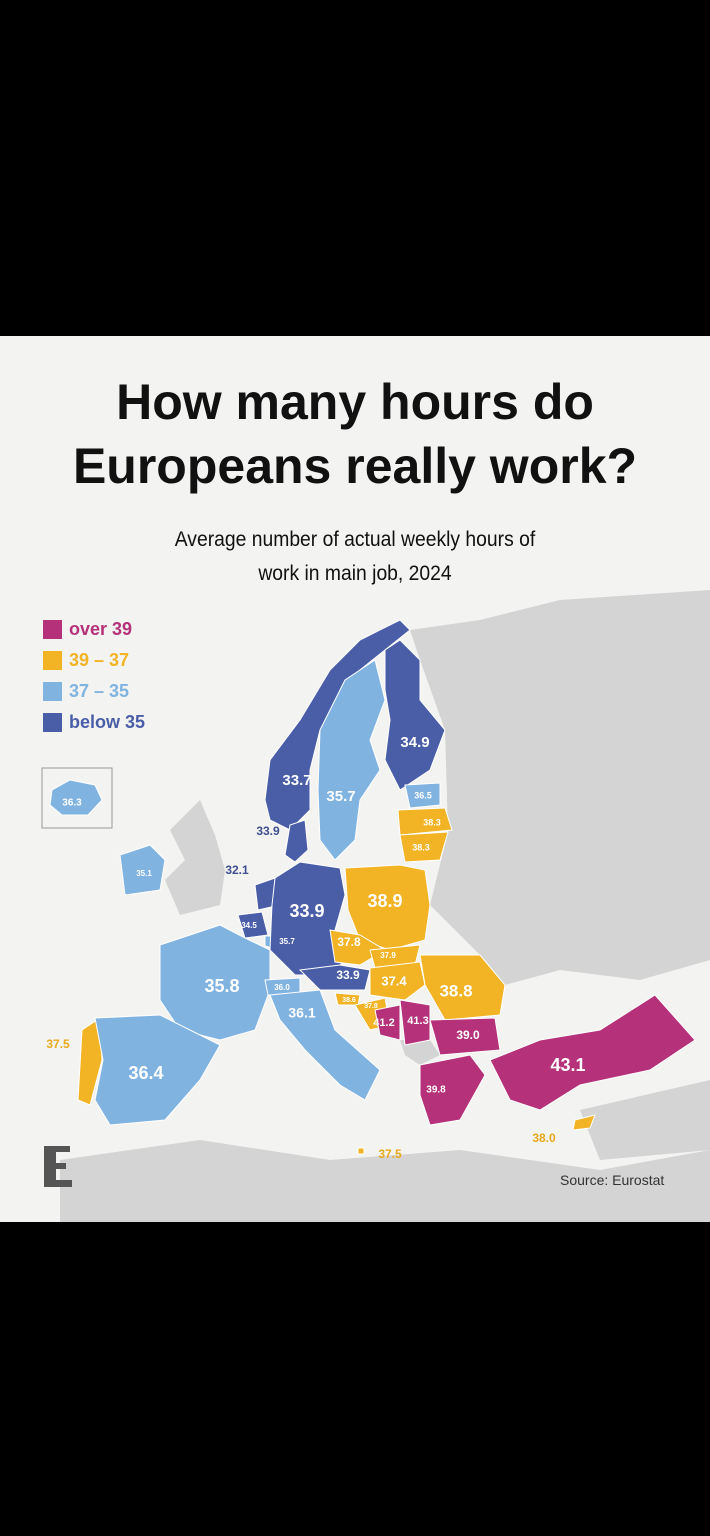 This screenshot has width=710, height=1536. What do you see at coordinates (296, 780) in the screenshot?
I see `value-label: 33.7` at bounding box center [296, 780].